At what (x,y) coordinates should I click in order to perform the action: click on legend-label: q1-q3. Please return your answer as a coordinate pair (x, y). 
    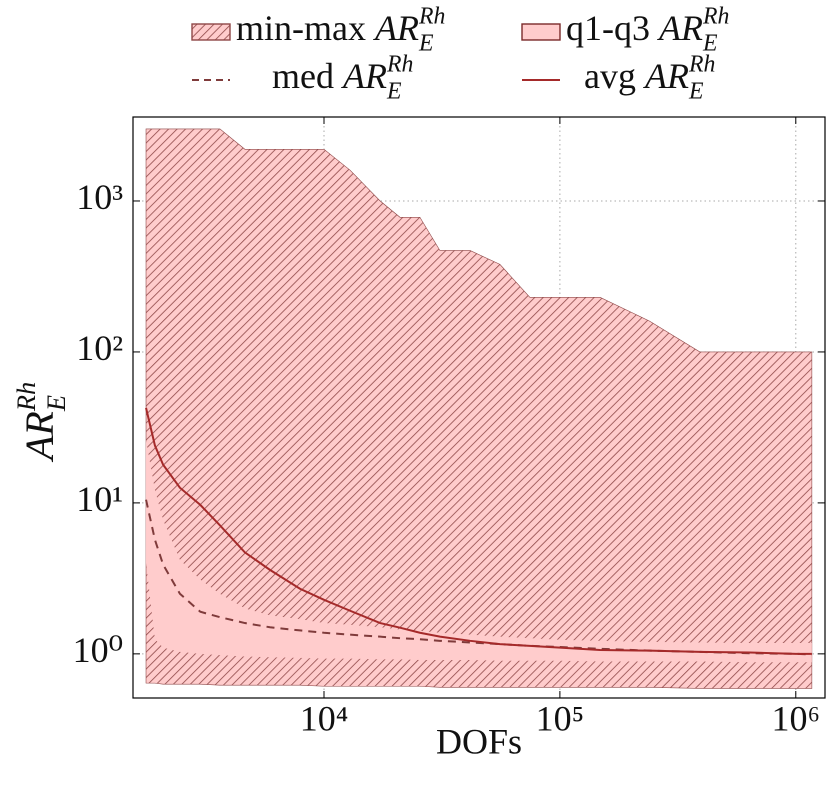
    Looking at the image, I should click on (608, 28).